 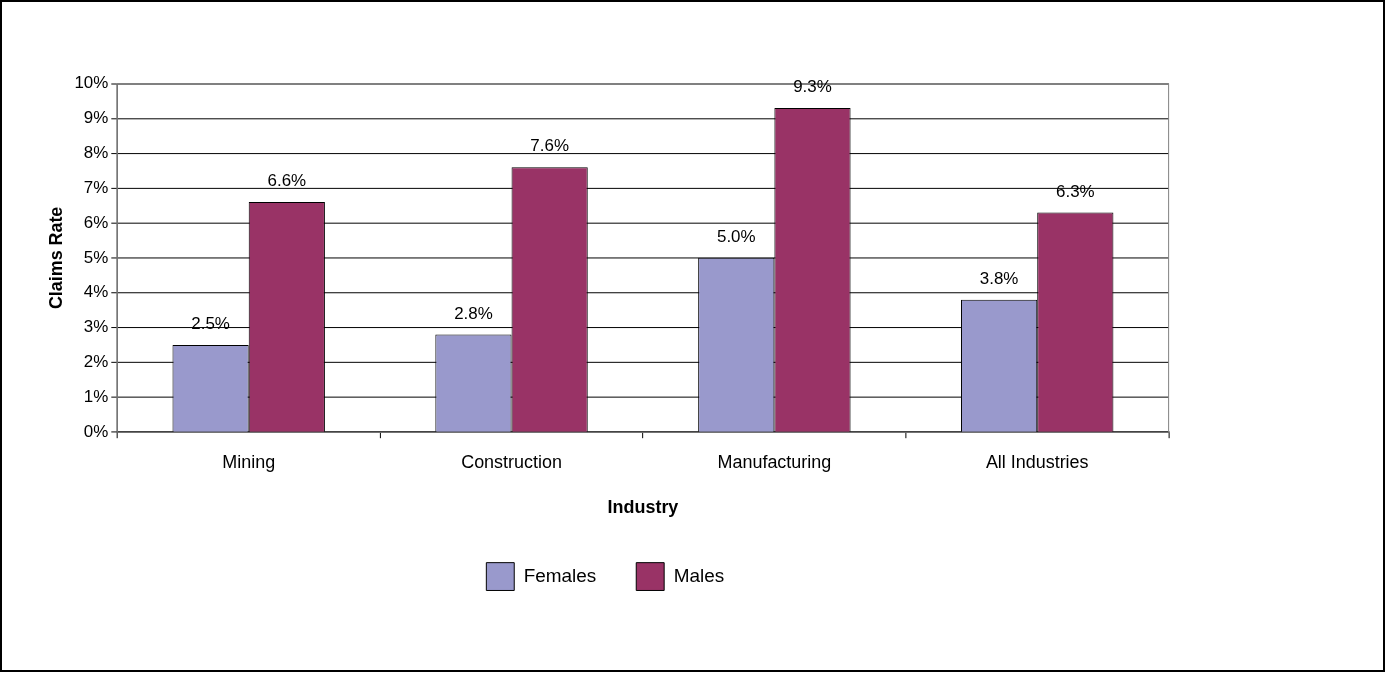 What do you see at coordinates (774, 461) in the screenshot?
I see `x-tick-label: Manufacturing` at bounding box center [774, 461].